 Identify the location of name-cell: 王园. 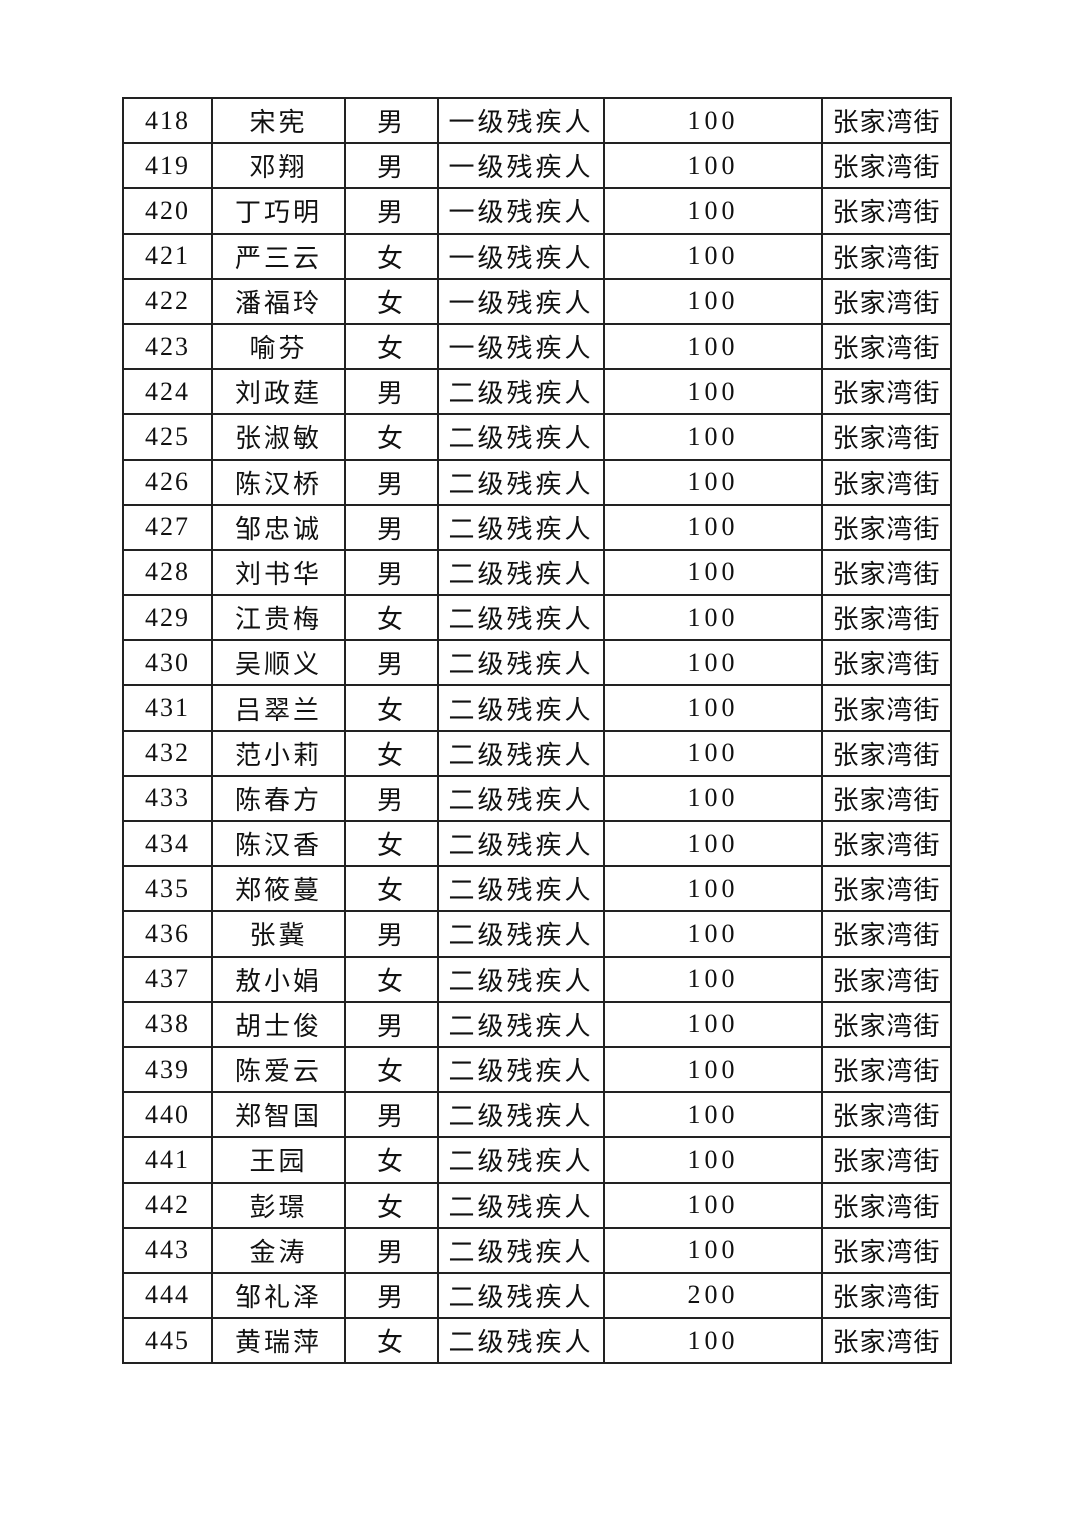
(278, 1160).